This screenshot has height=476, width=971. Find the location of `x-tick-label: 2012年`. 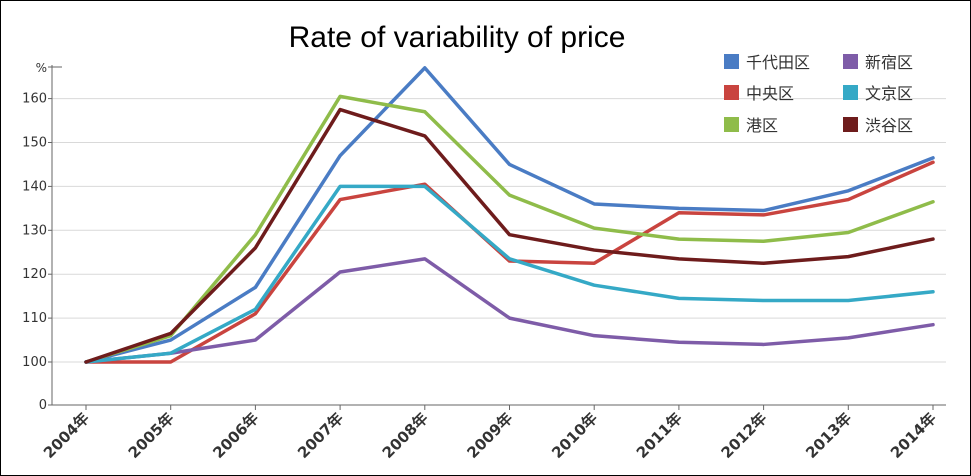

x-tick-label: 2012年 is located at coordinates (744, 435).